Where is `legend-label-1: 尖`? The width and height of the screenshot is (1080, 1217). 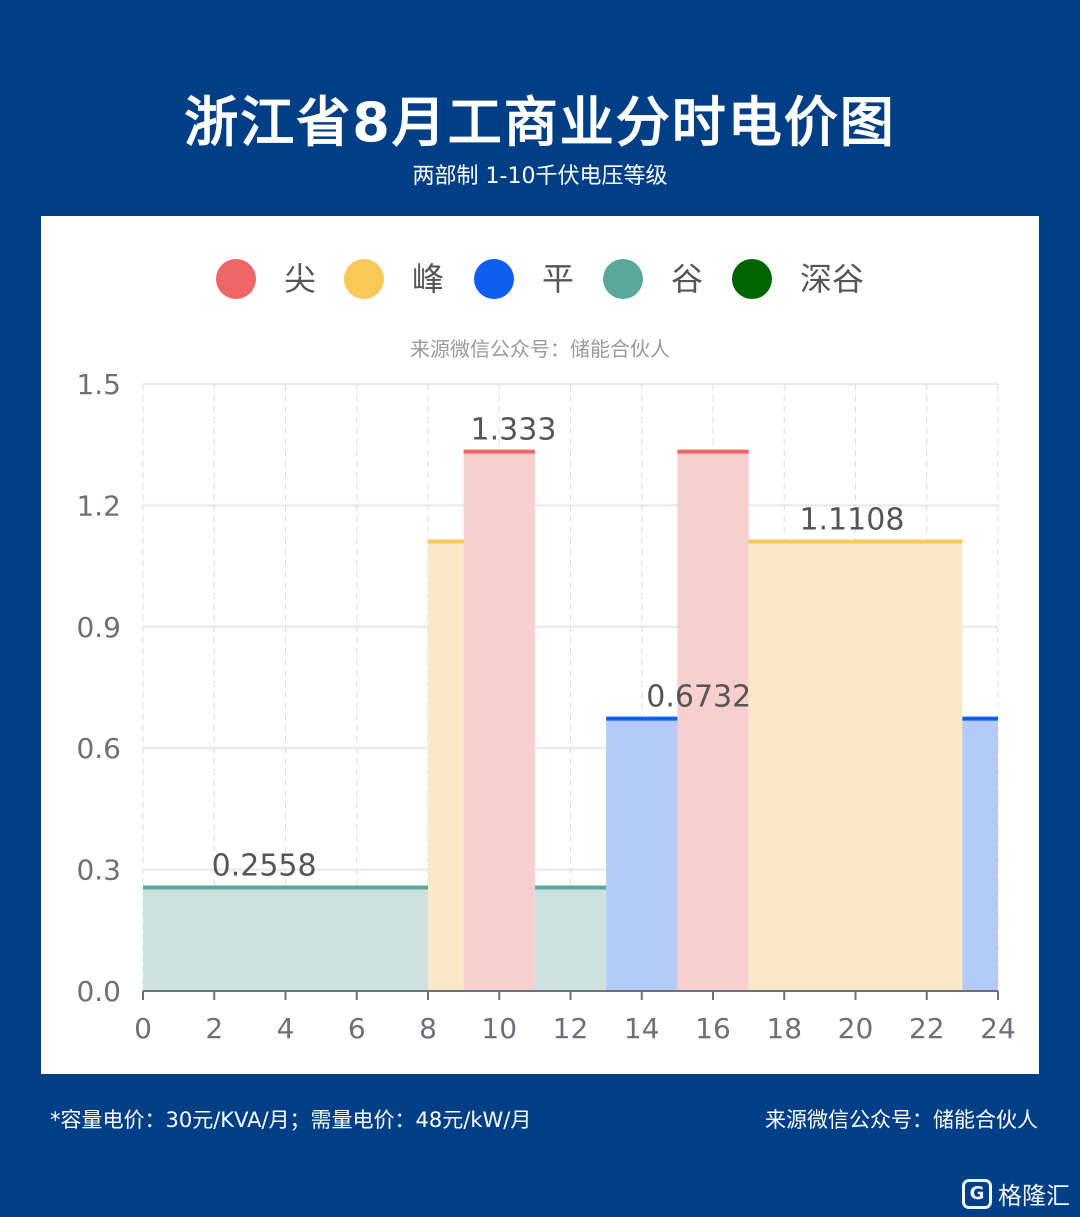 legend-label-1: 尖 is located at coordinates (300, 279).